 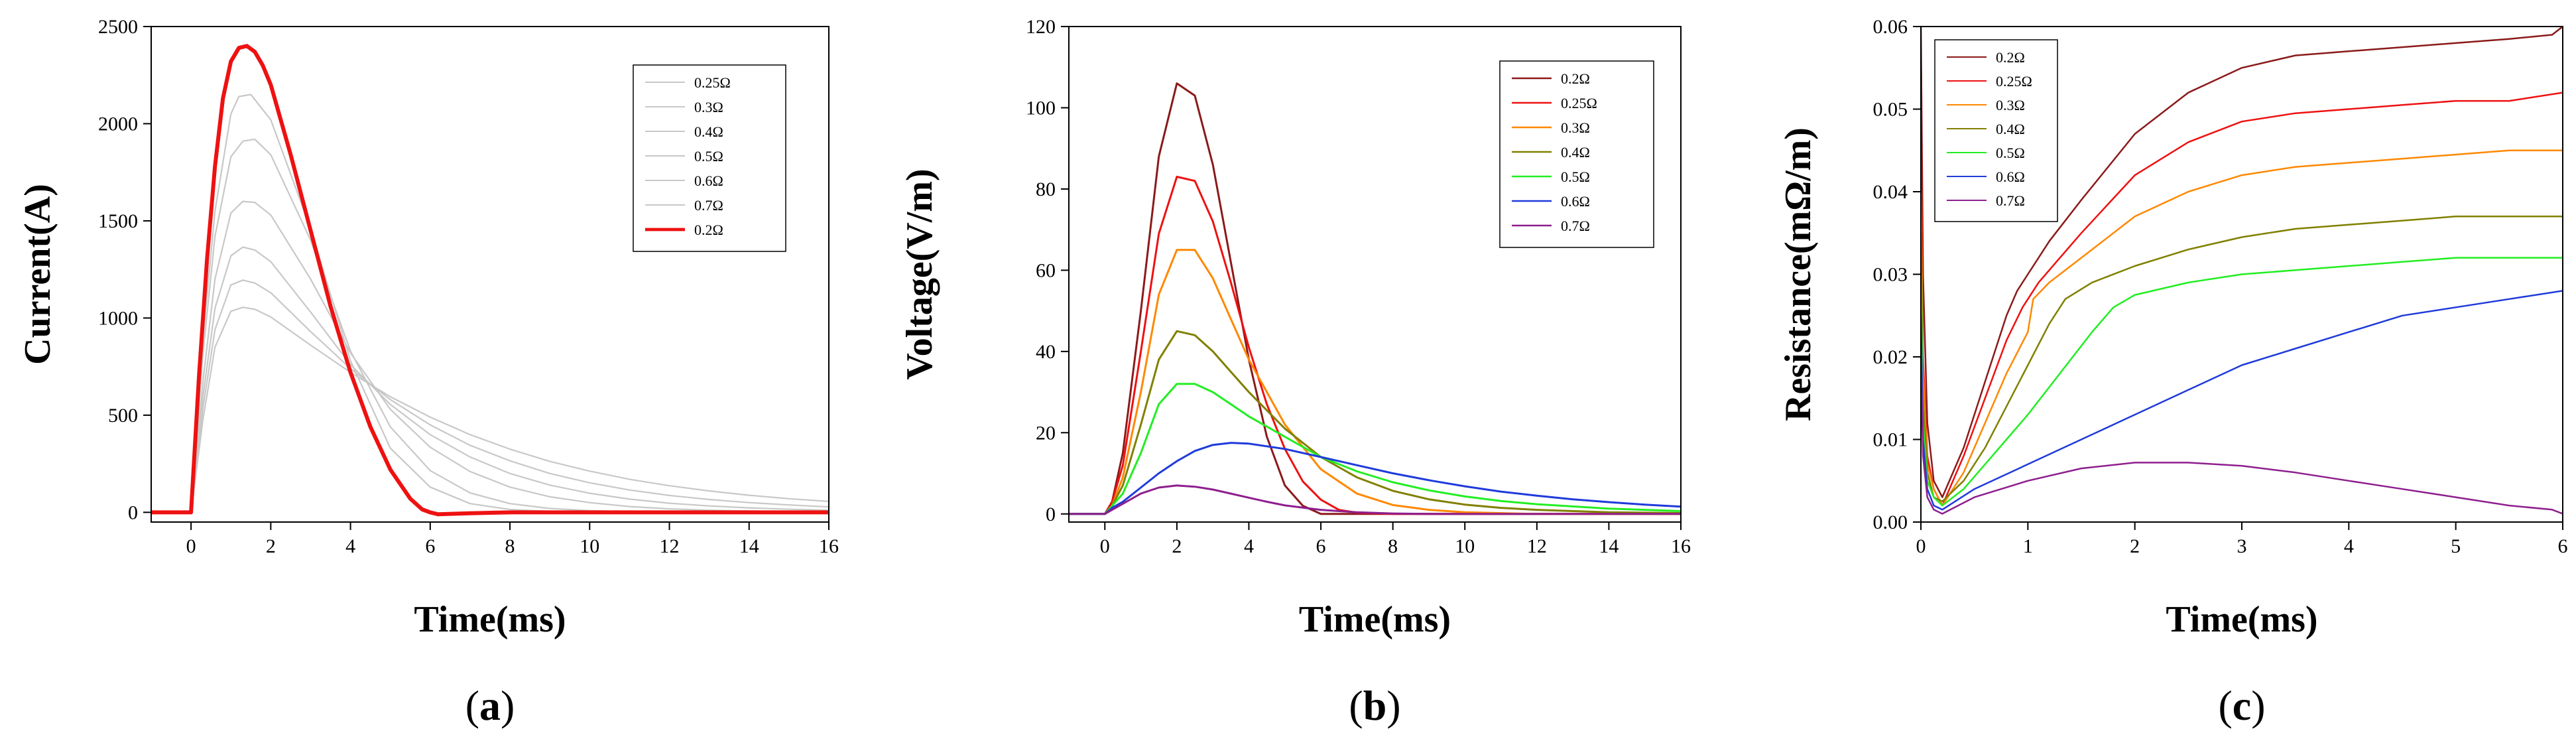 What do you see at coordinates (1041, 27) in the screenshot?
I see `y-tick-label: 120` at bounding box center [1041, 27].